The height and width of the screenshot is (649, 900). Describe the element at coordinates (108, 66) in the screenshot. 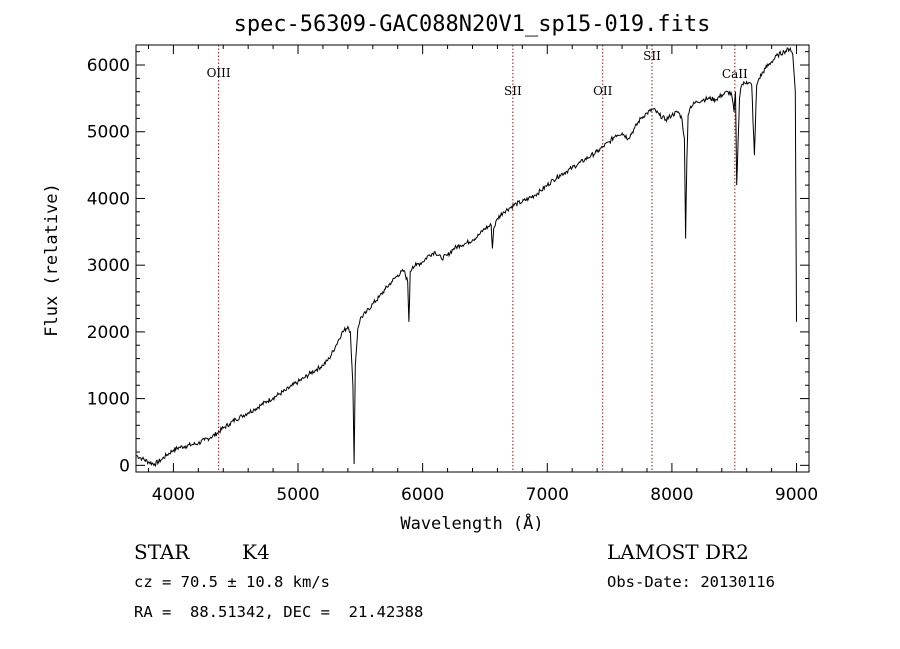

I see `y-tick-label: 6000` at that location.